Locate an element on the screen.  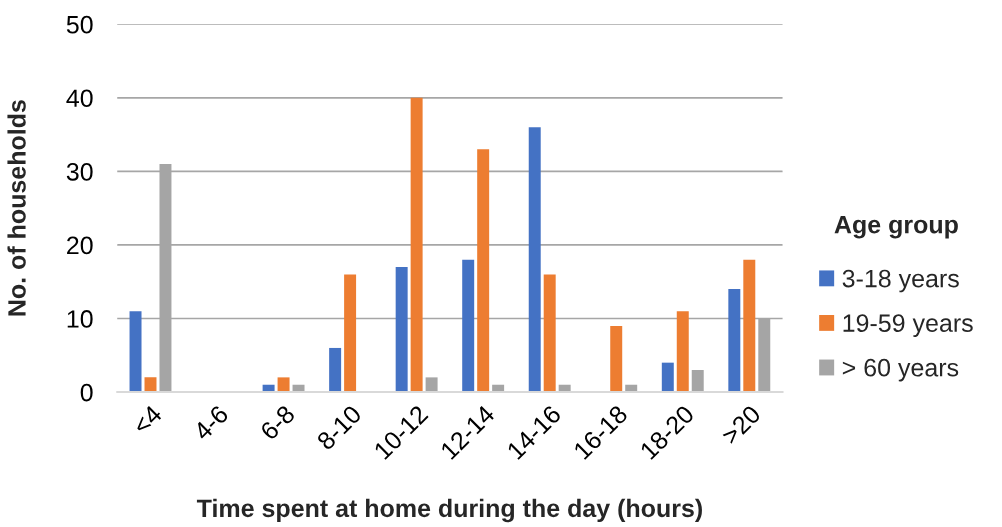
y-tick-label: 0 is located at coordinates (86, 392).